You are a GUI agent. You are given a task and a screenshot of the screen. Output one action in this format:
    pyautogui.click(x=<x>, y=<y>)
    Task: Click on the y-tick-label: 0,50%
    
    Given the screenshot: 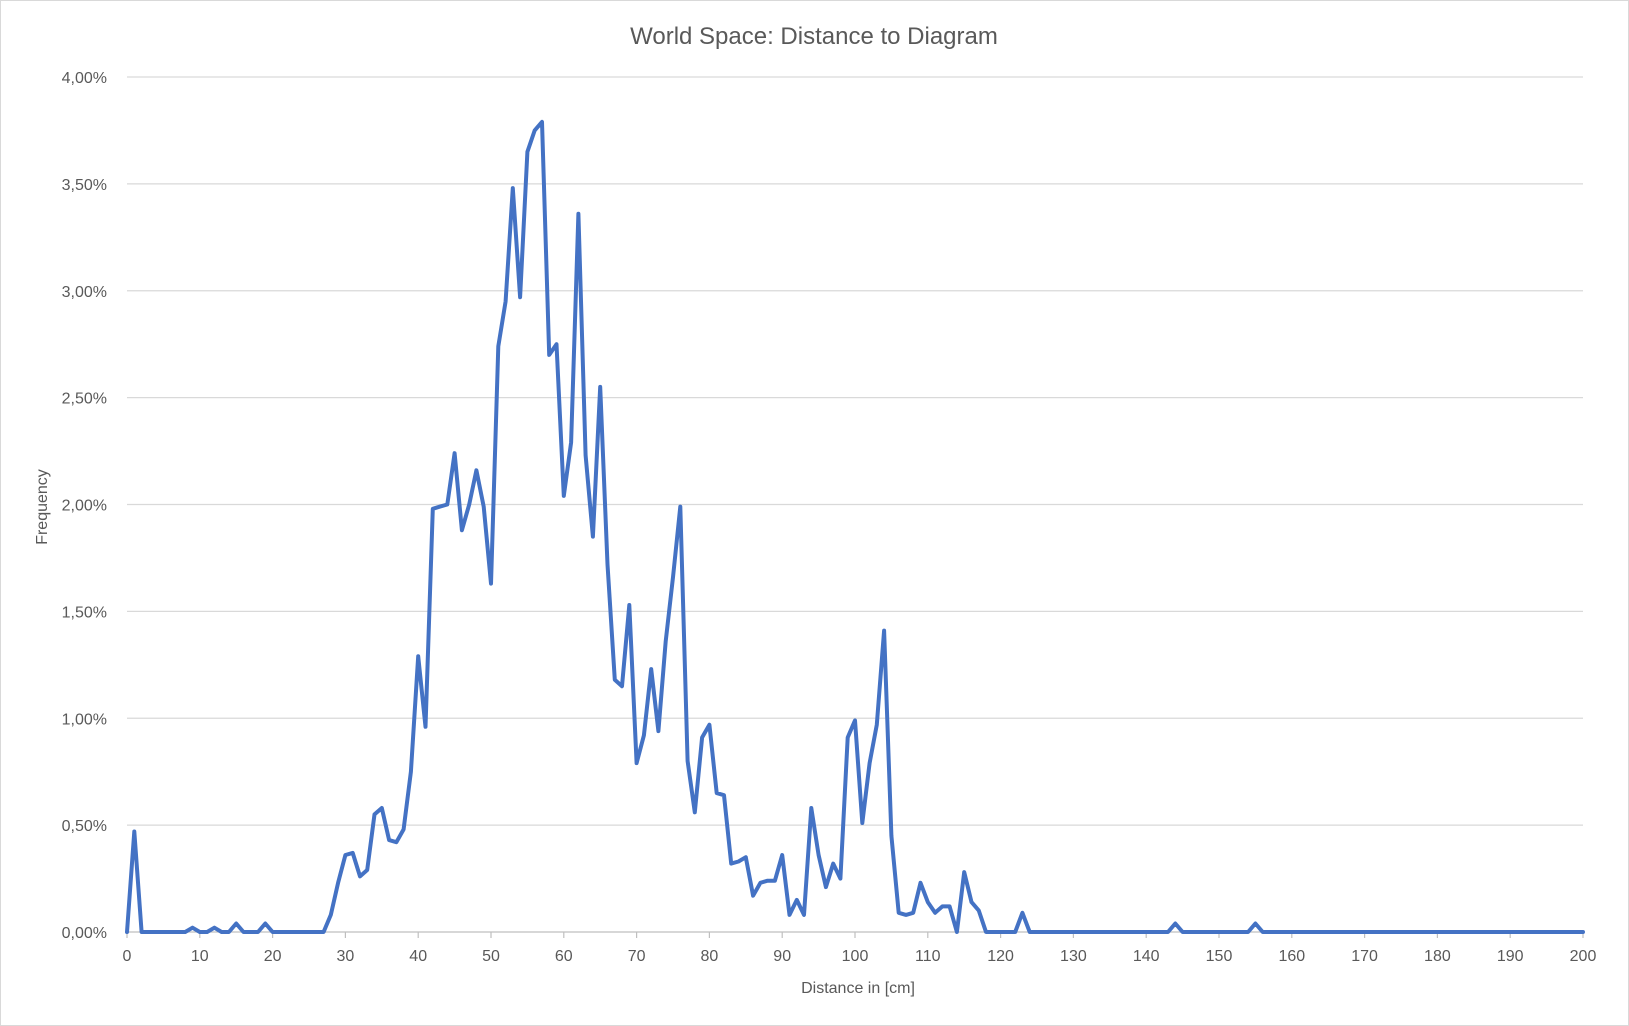 What is the action you would take?
    pyautogui.click(x=84, y=826)
    